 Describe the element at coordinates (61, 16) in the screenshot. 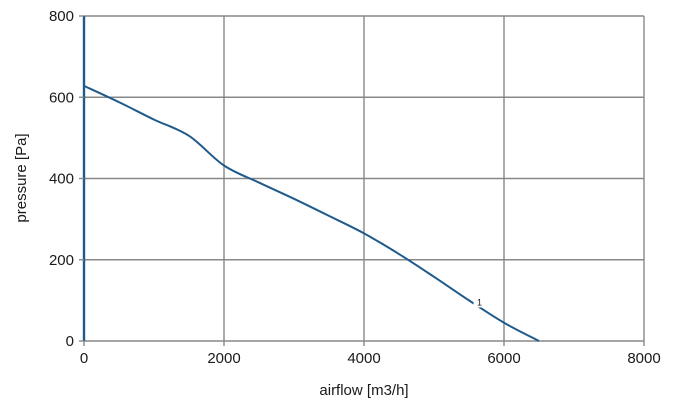

I see `y-tick-label-4: 800` at that location.